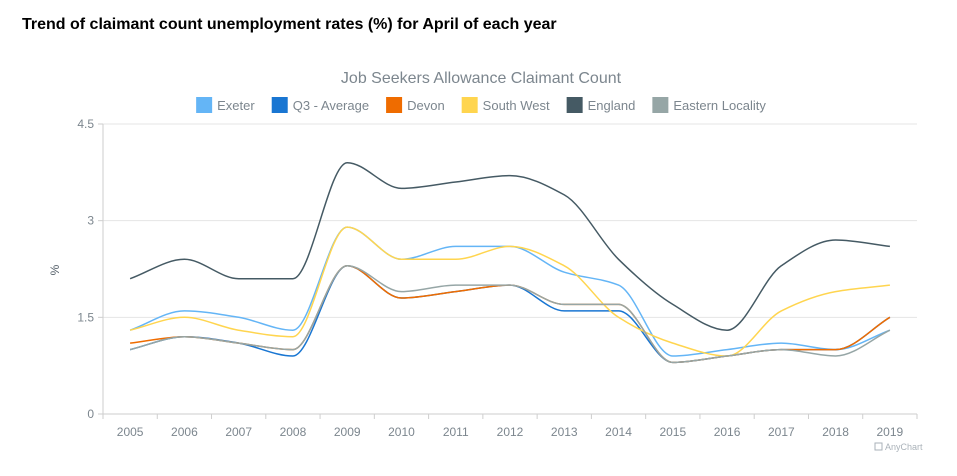  What do you see at coordinates (904, 447) in the screenshot?
I see `credit-label: AnyChart` at bounding box center [904, 447].